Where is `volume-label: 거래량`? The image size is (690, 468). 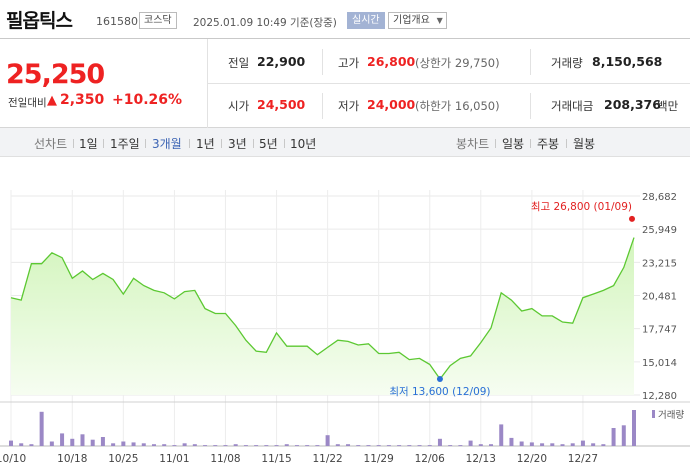 volume-label: 거래량 is located at coordinates (567, 63).